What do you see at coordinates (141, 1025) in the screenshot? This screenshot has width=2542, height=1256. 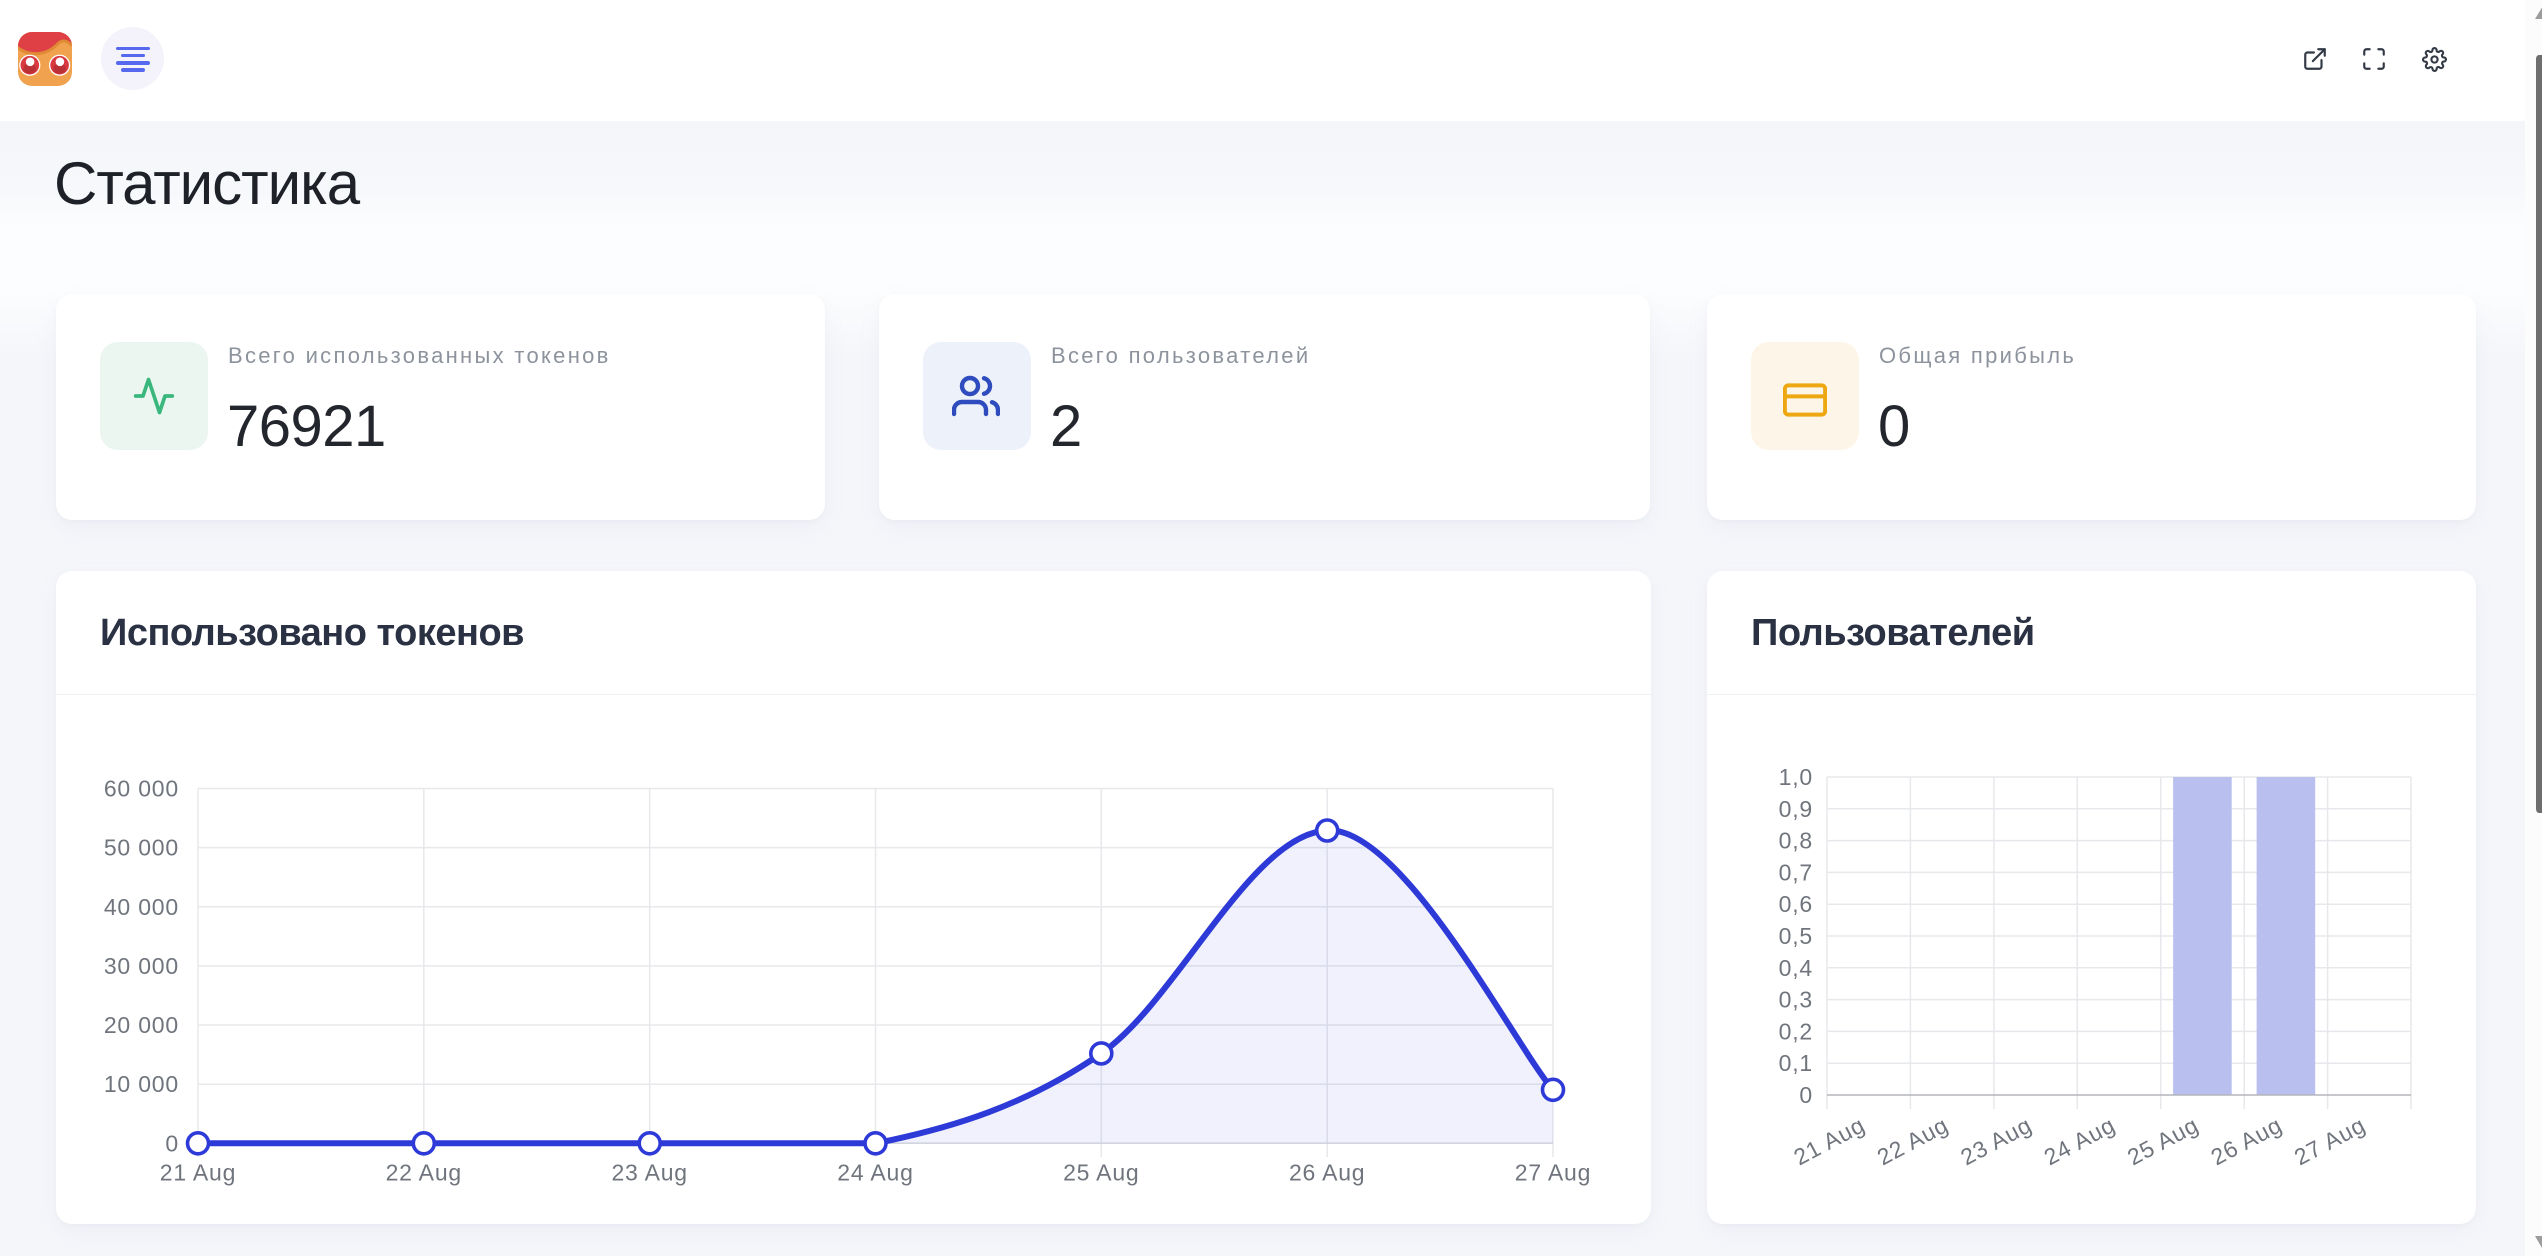 I see `svg-text: 20 000` at bounding box center [141, 1025].